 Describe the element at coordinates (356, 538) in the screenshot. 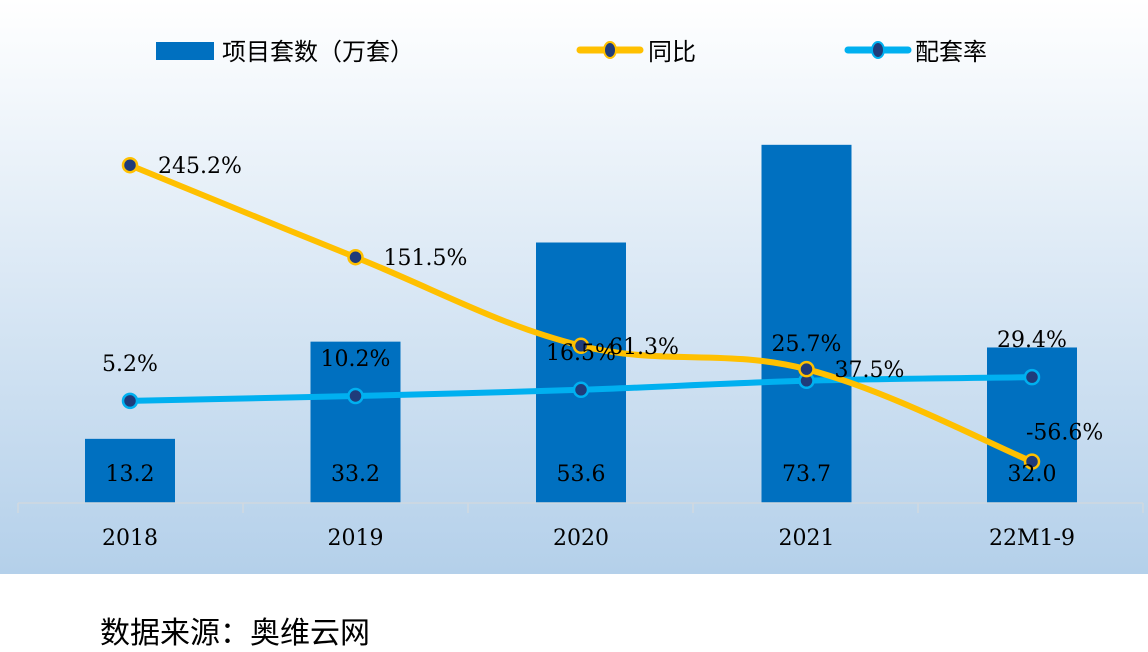

I see `x-tick-label: 2019` at that location.